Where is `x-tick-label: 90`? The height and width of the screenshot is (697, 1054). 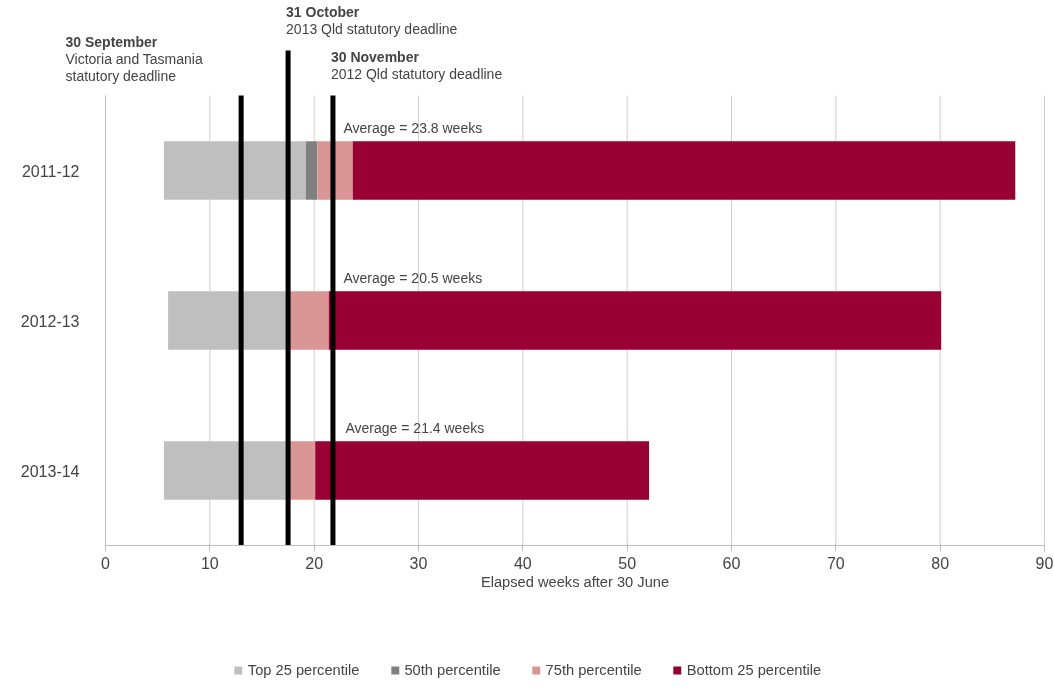
x-tick-label: 90 is located at coordinates (1044, 563).